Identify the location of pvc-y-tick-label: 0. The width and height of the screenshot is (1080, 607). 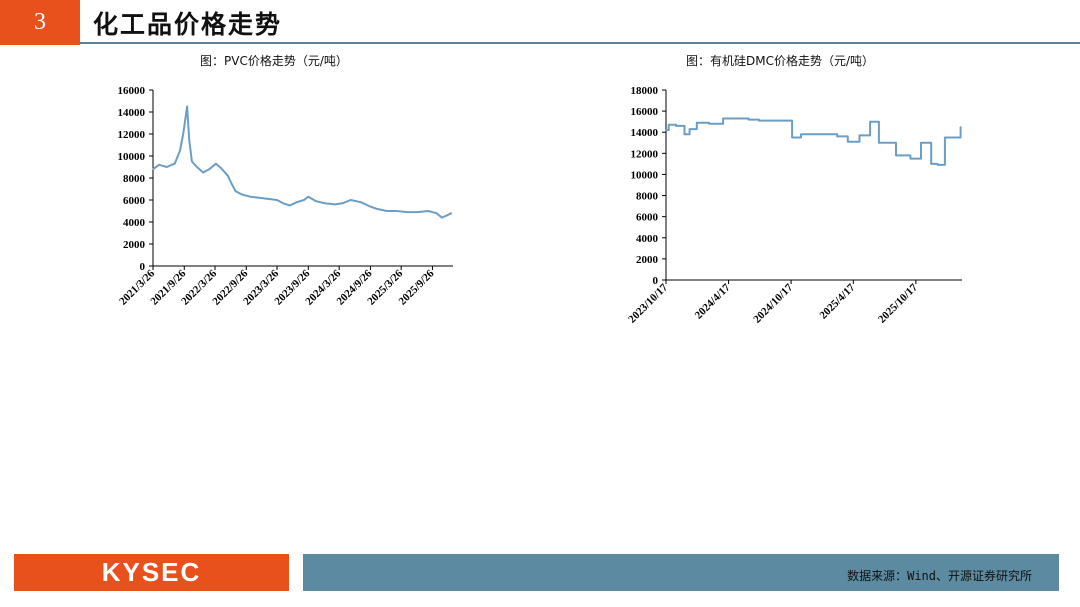
(143, 267).